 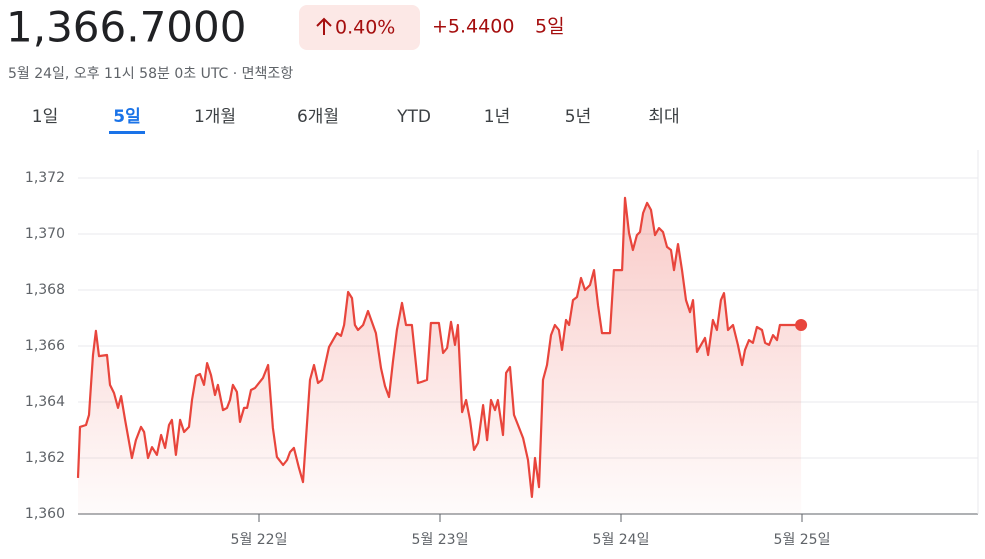 I want to click on selected-tab-underline, so click(x=127, y=132).